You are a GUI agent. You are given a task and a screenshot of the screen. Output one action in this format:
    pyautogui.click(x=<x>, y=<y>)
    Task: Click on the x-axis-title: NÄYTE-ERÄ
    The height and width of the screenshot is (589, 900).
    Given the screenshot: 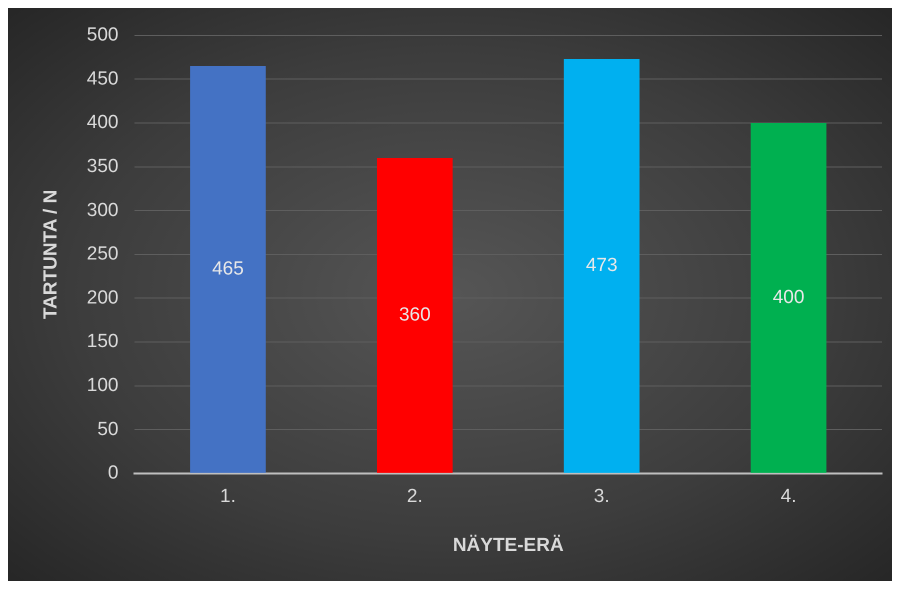 What is the action you would take?
    pyautogui.click(x=508, y=545)
    